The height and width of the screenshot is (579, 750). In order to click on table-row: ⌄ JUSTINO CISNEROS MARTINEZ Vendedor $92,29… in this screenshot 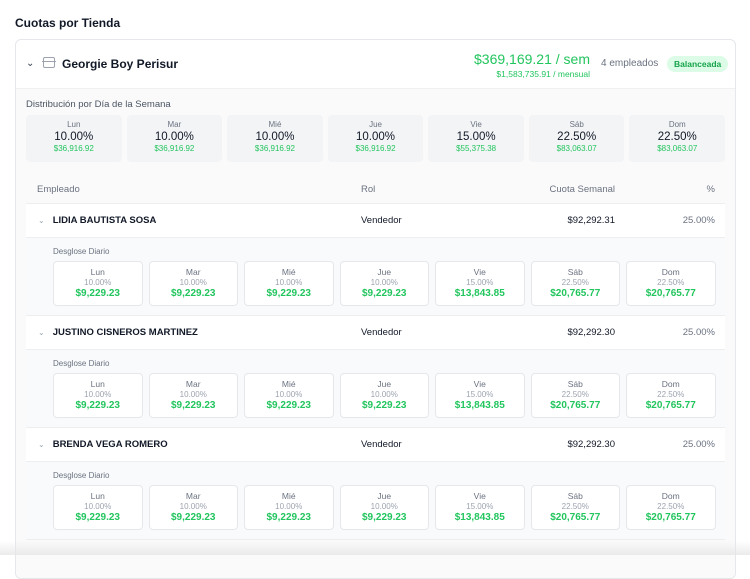, I will do `click(375, 333)`.